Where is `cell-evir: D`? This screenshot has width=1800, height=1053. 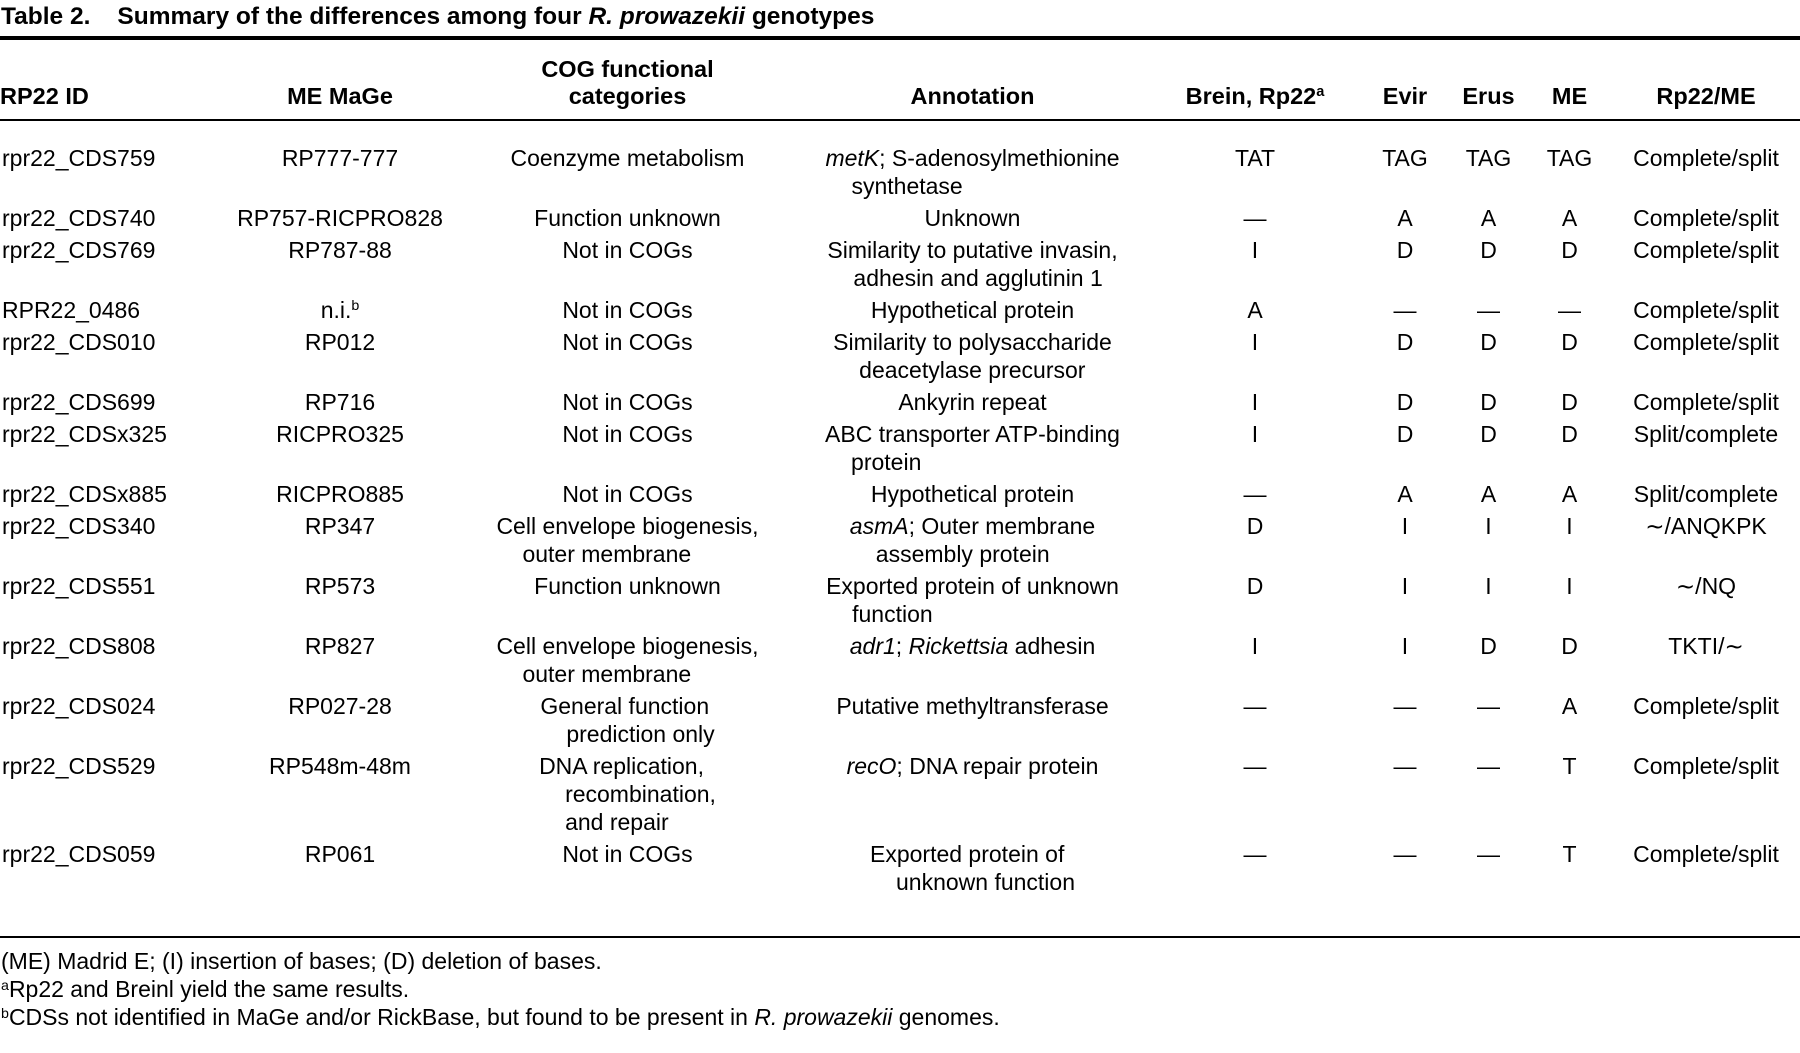
cell-evir: D is located at coordinates (1405, 341).